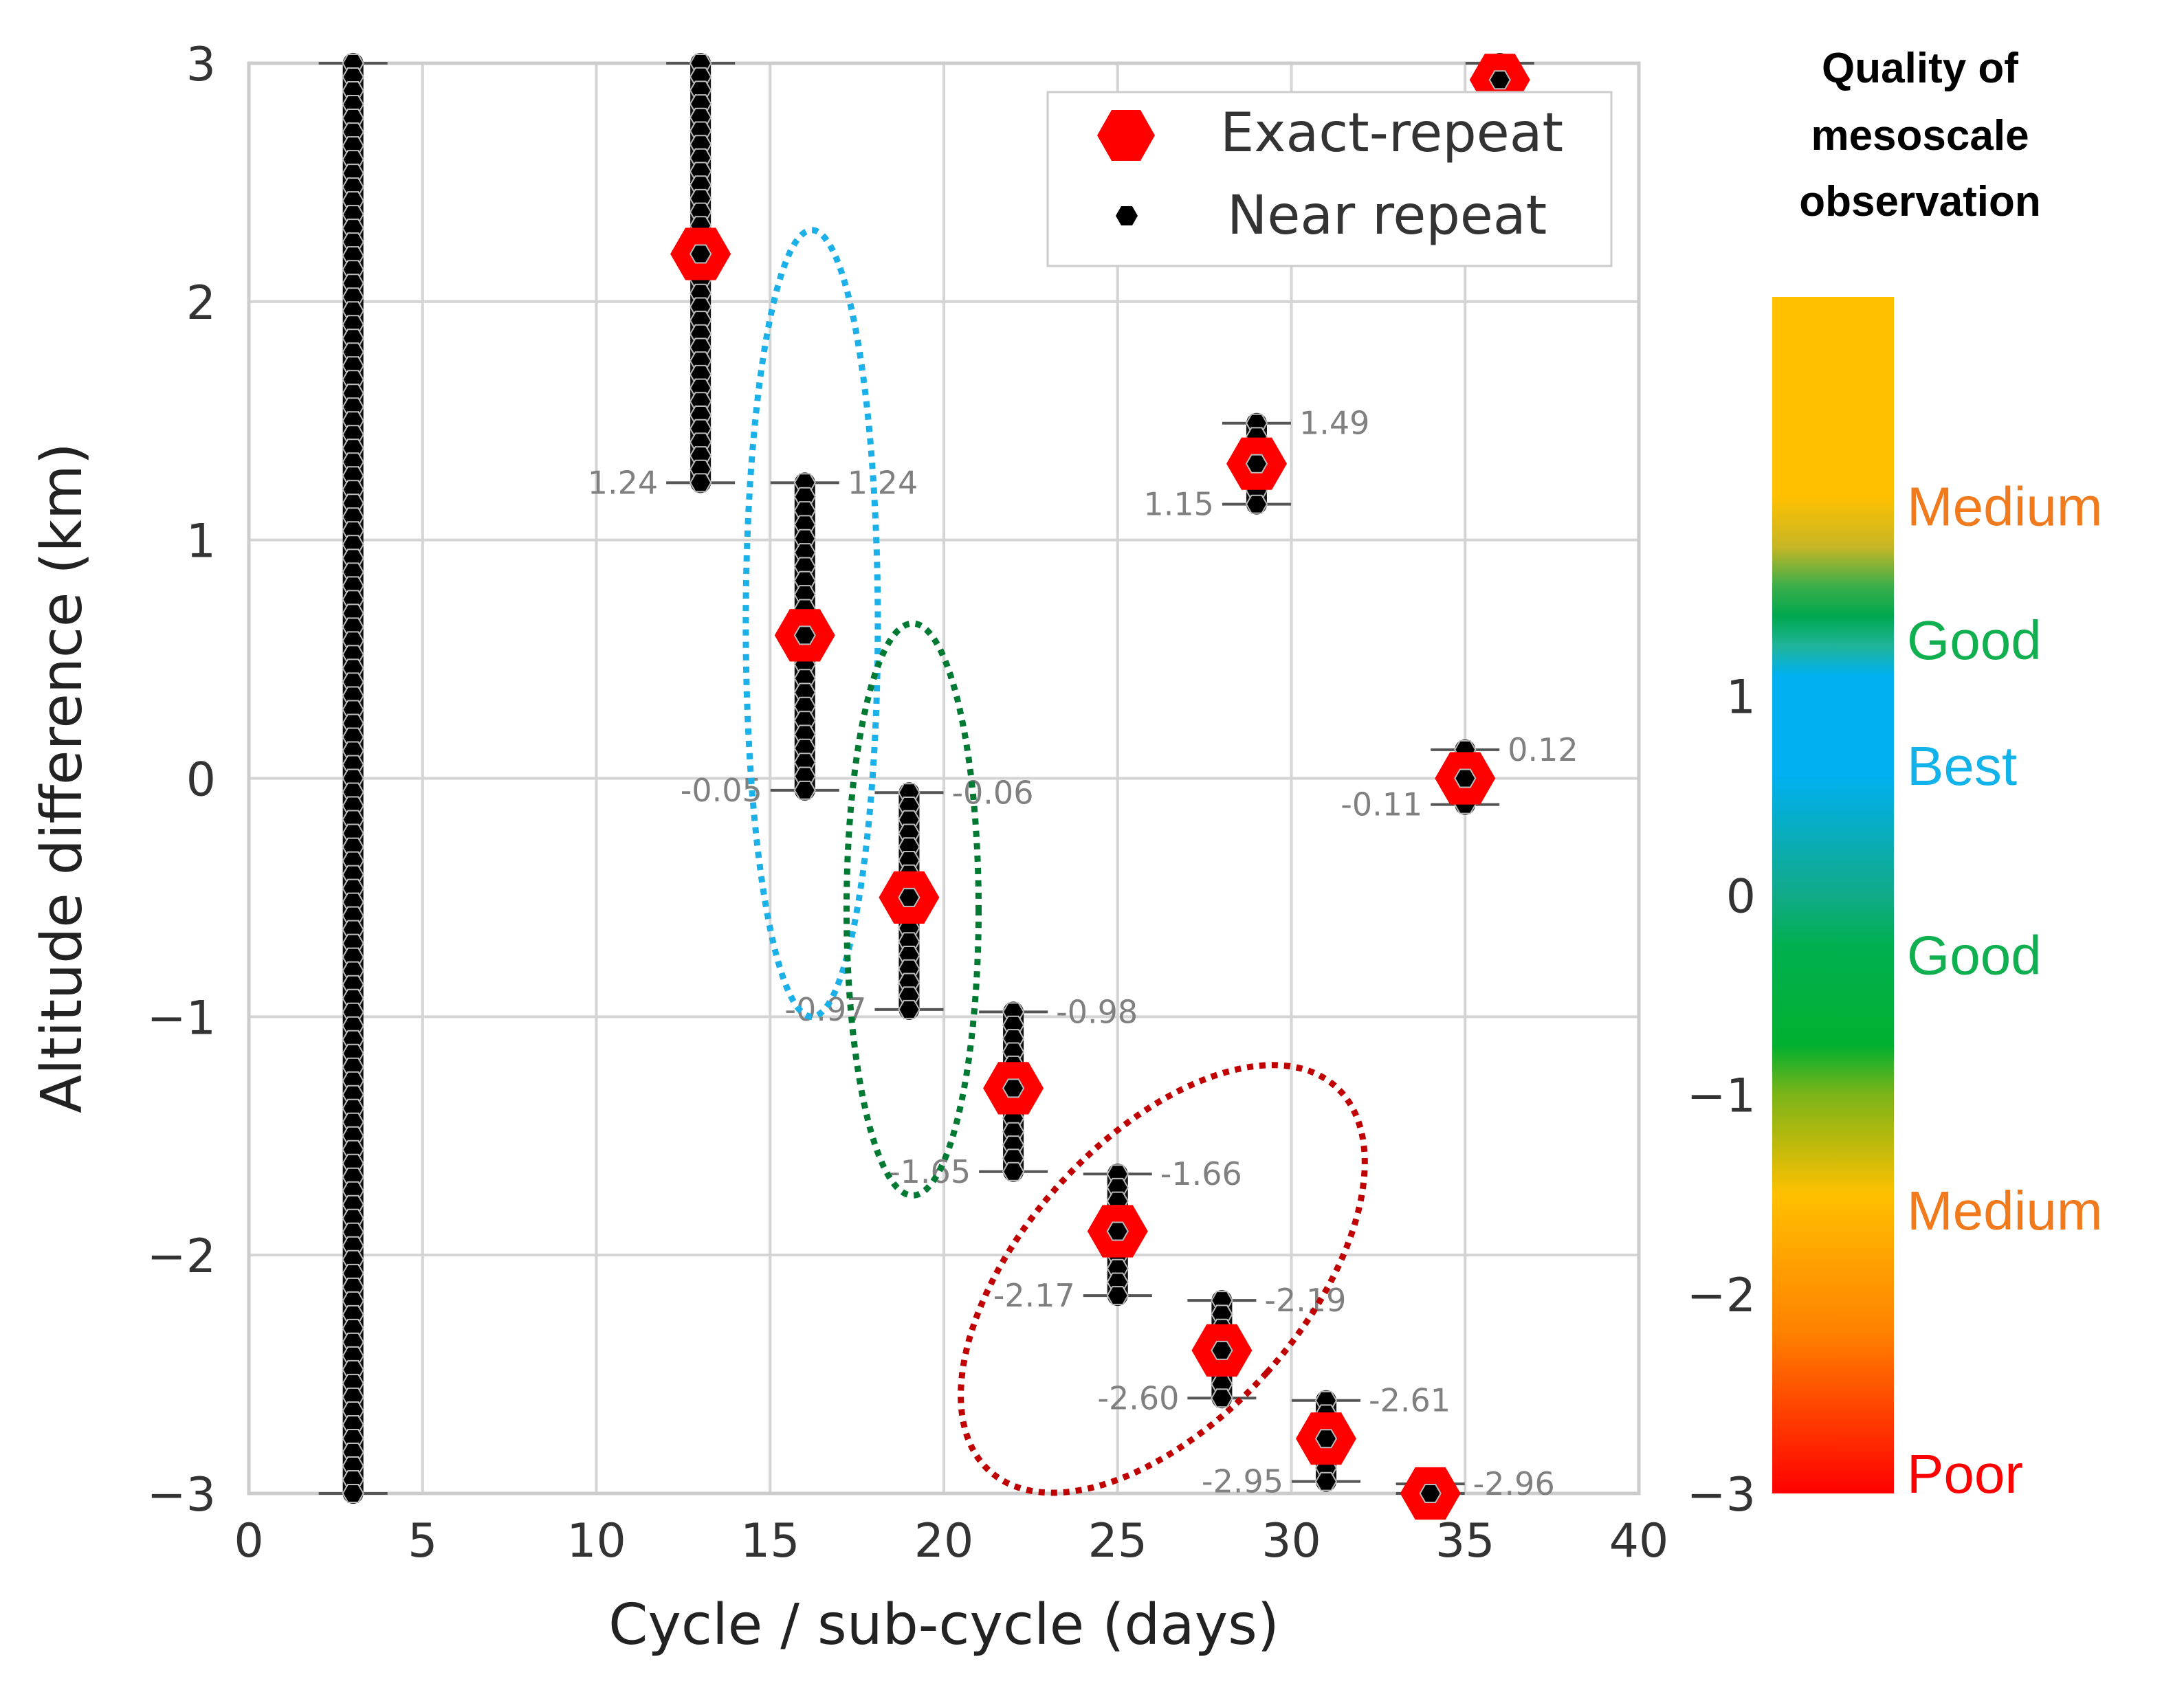 The height and width of the screenshot is (1701, 2184). What do you see at coordinates (1334, 423) in the screenshot?
I see `range-annotation-label: 1.49` at bounding box center [1334, 423].